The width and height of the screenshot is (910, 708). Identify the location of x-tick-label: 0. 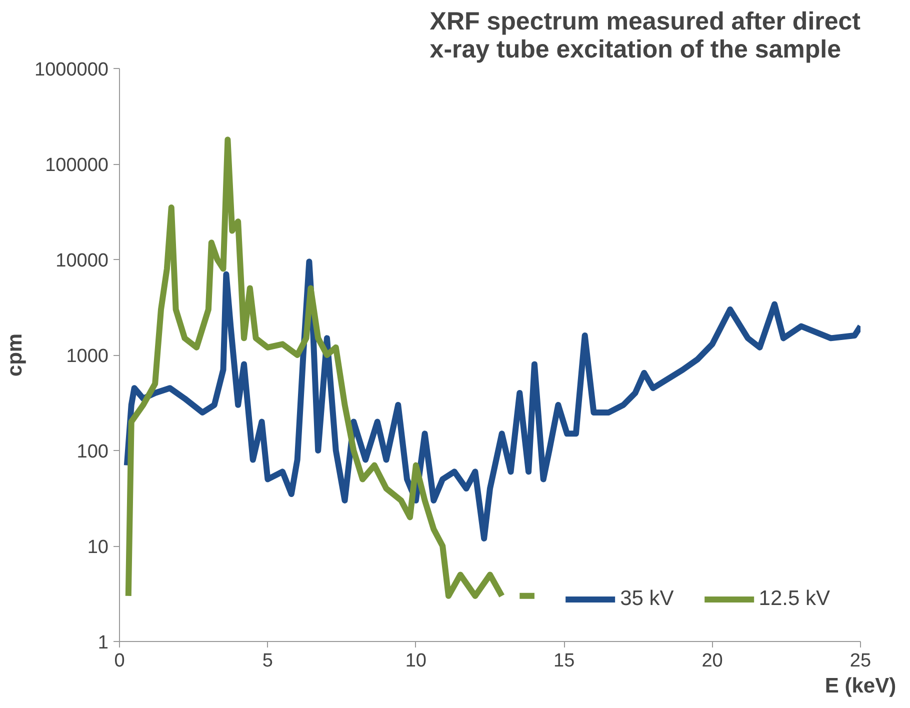
(119, 661).